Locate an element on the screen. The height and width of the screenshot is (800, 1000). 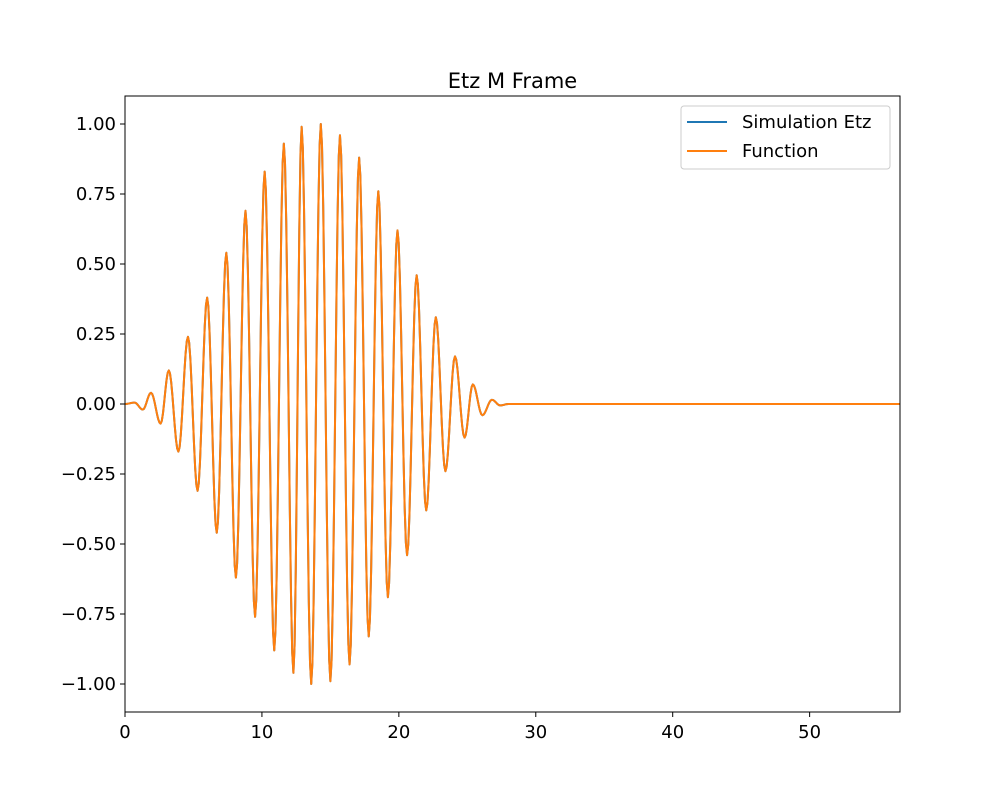
y-tick-label: −1.00 is located at coordinates (88, 684).